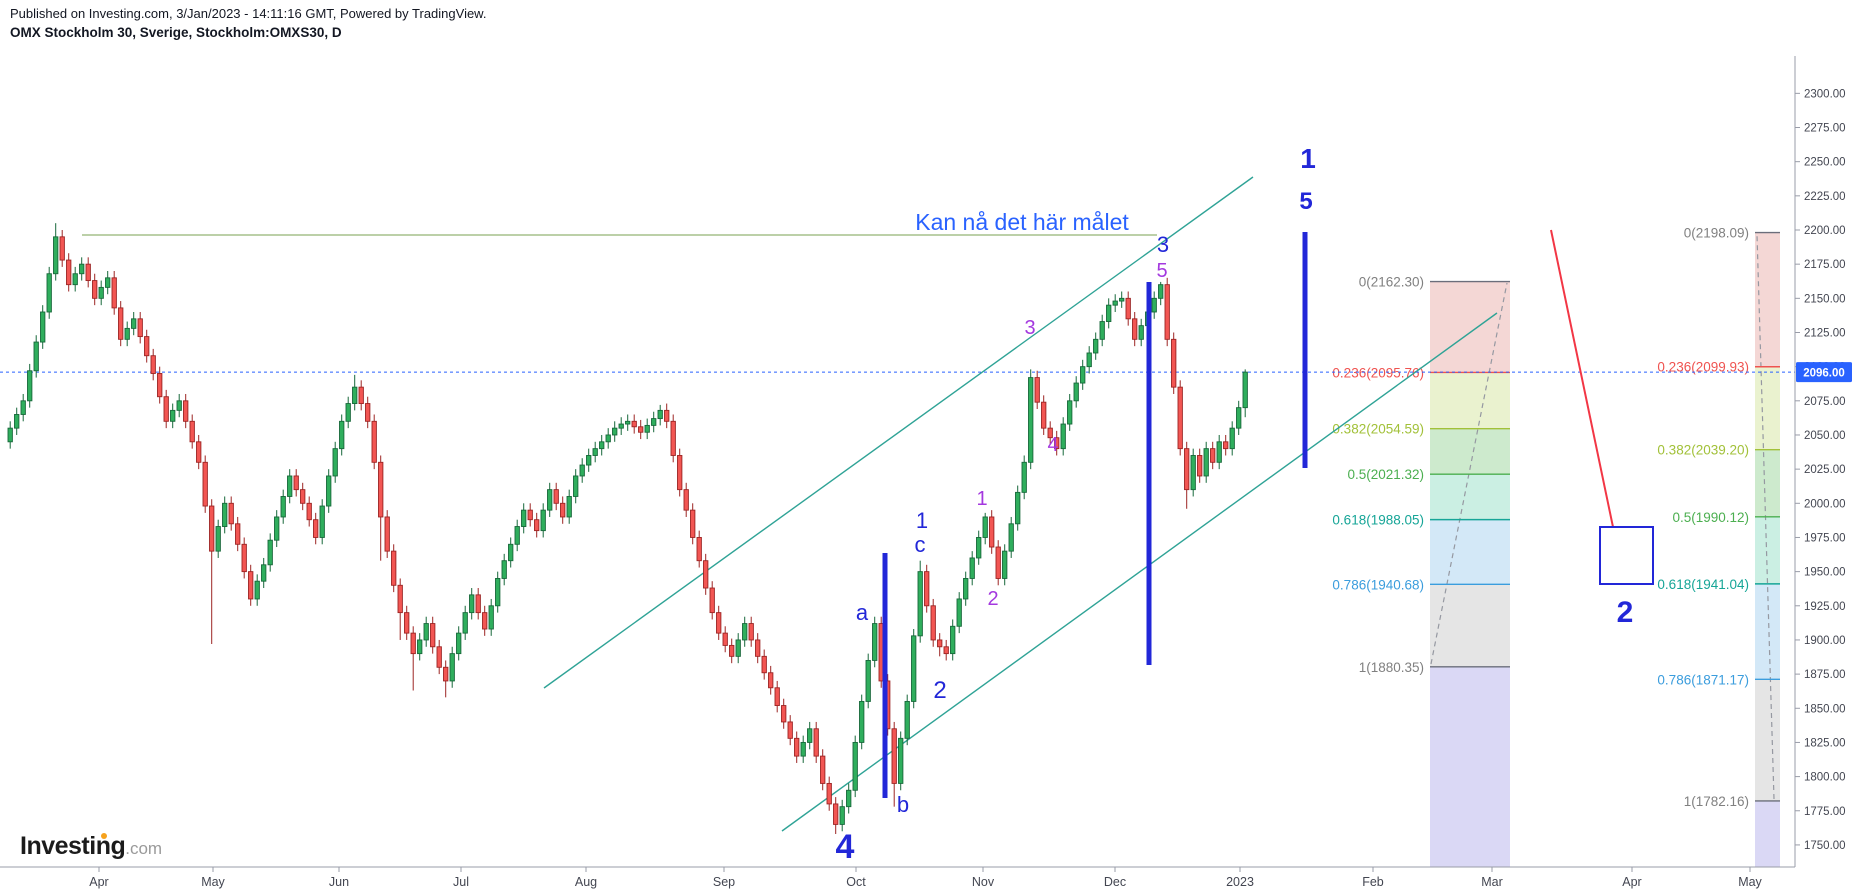  Describe the element at coordinates (1469, 473) in the screenshot. I see `fib-trend-dashed-line` at that location.